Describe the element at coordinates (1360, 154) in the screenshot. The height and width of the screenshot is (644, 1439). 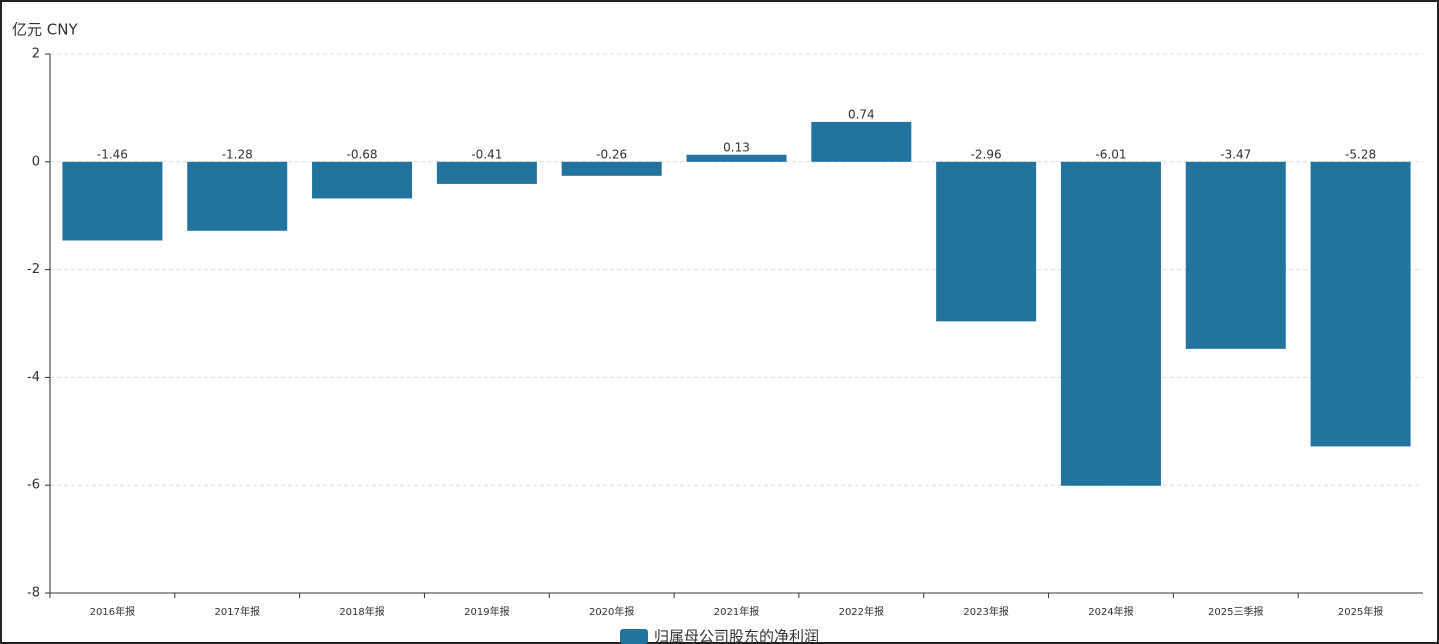
I see `value-label: -5.28` at that location.